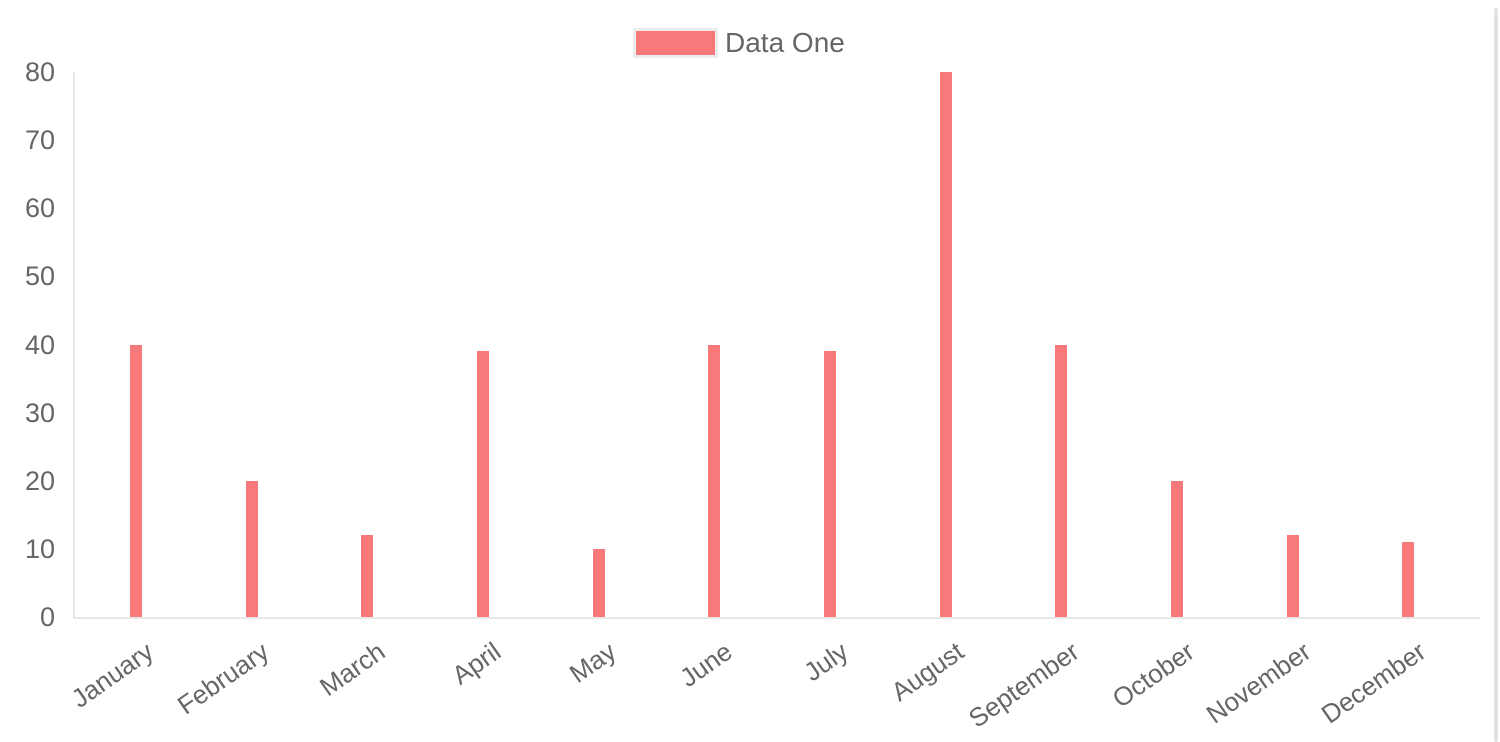 Image resolution: width=1500 pixels, height=742 pixels. What do you see at coordinates (598, 582) in the screenshot?
I see `bar-may` at bounding box center [598, 582].